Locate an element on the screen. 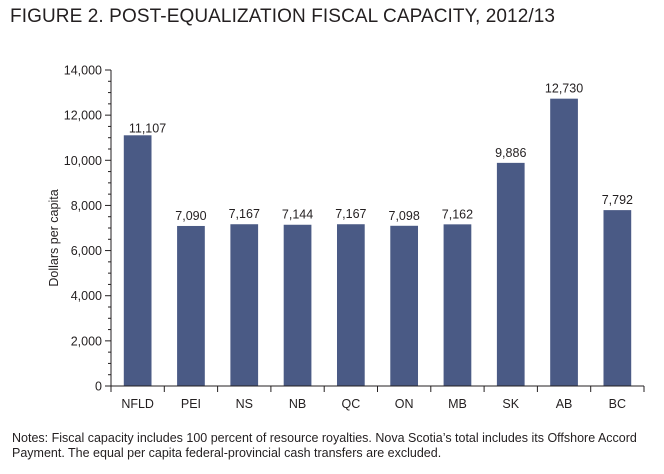 The width and height of the screenshot is (664, 474). bar-nb is located at coordinates (297, 305).